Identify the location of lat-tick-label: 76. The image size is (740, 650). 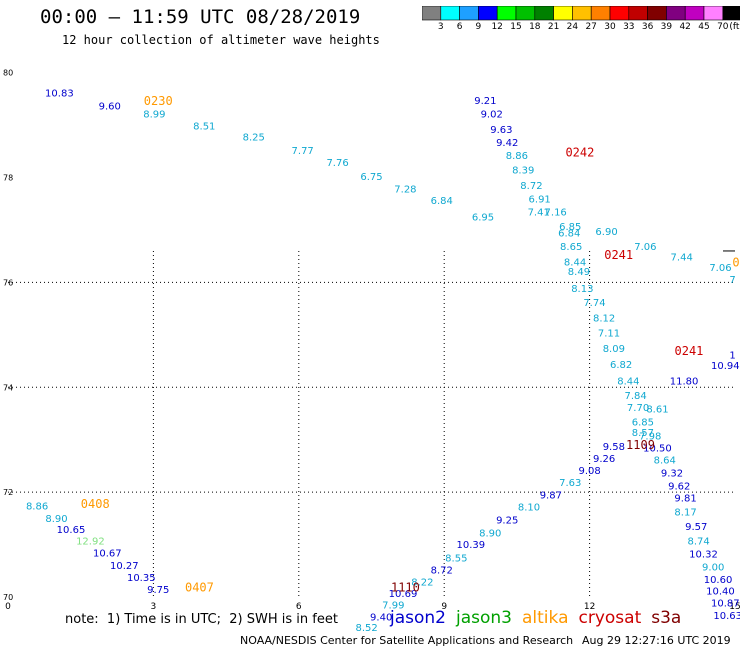
(8, 282).